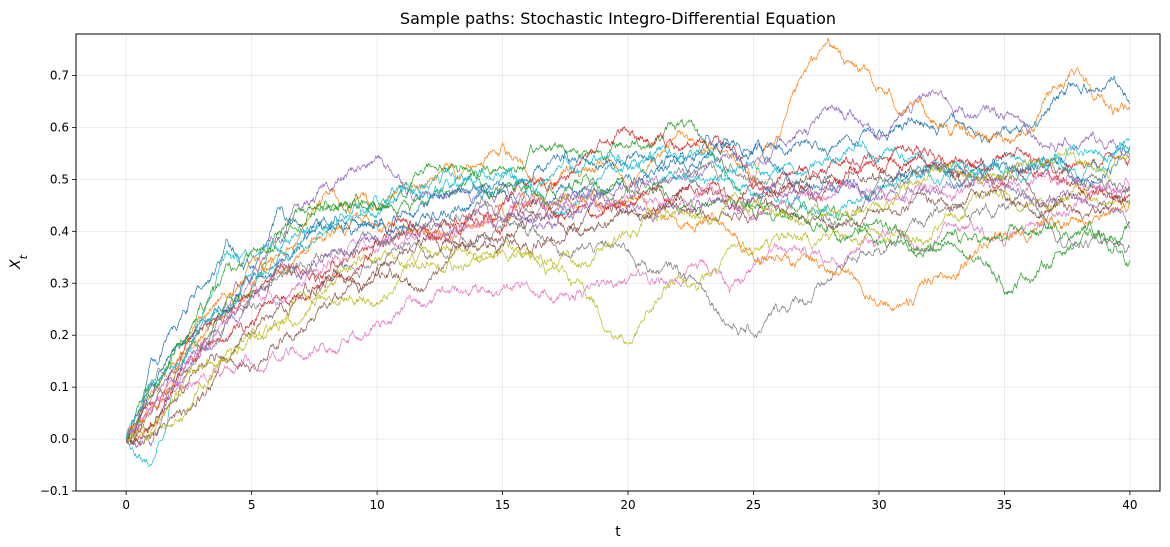  What do you see at coordinates (878, 505) in the screenshot?
I see `x-tick-label: 30` at bounding box center [878, 505].